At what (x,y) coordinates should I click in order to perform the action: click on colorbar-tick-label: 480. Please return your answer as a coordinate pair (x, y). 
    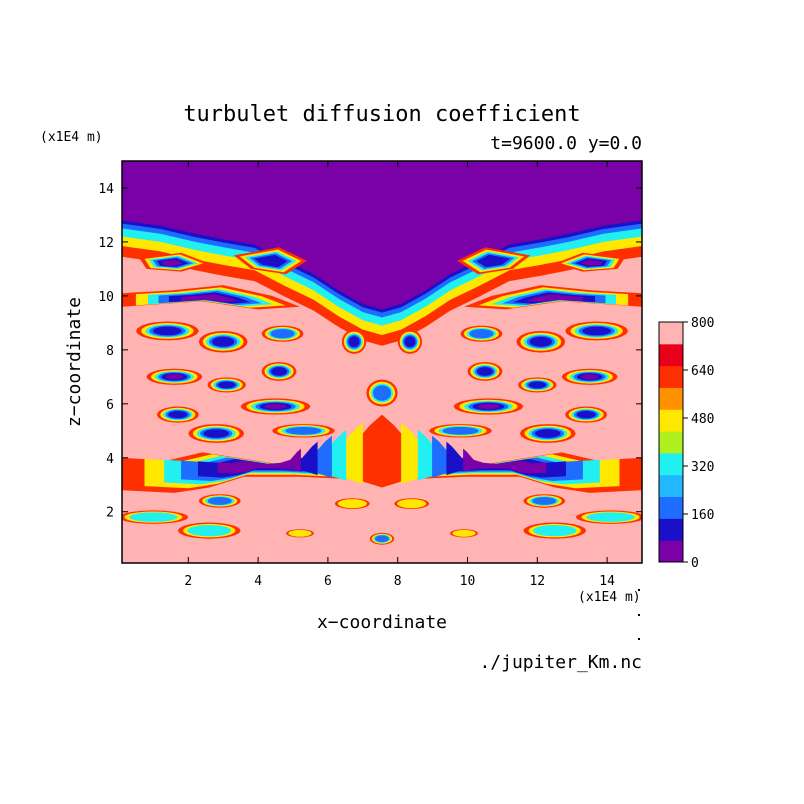
    Looking at the image, I should click on (702, 419).